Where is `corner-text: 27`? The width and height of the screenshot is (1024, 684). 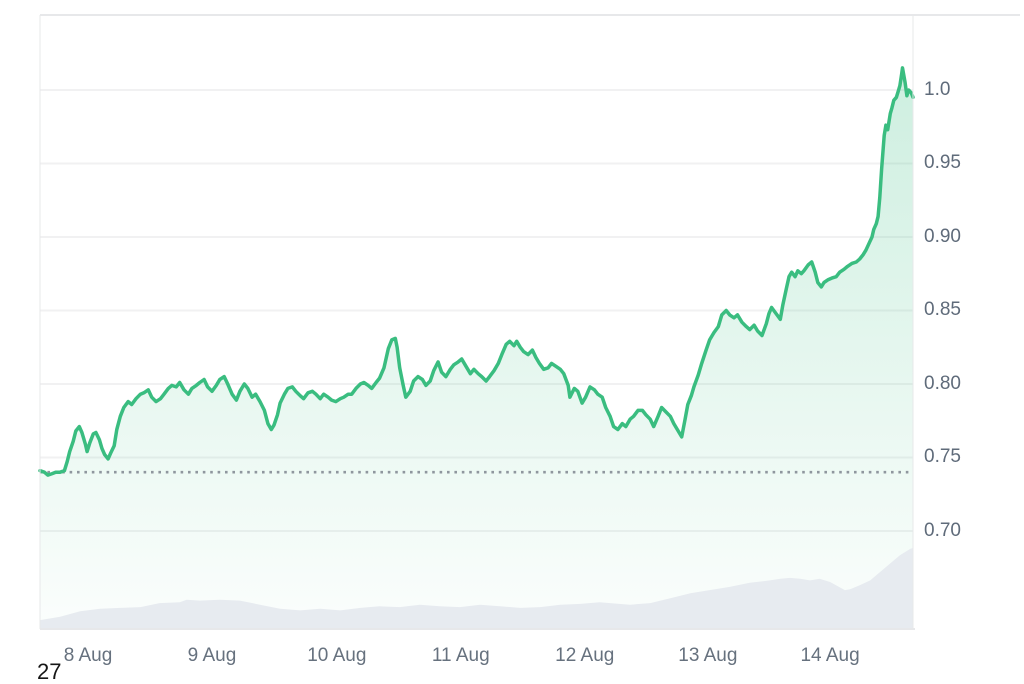
corner-text: 27 is located at coordinates (49, 671).